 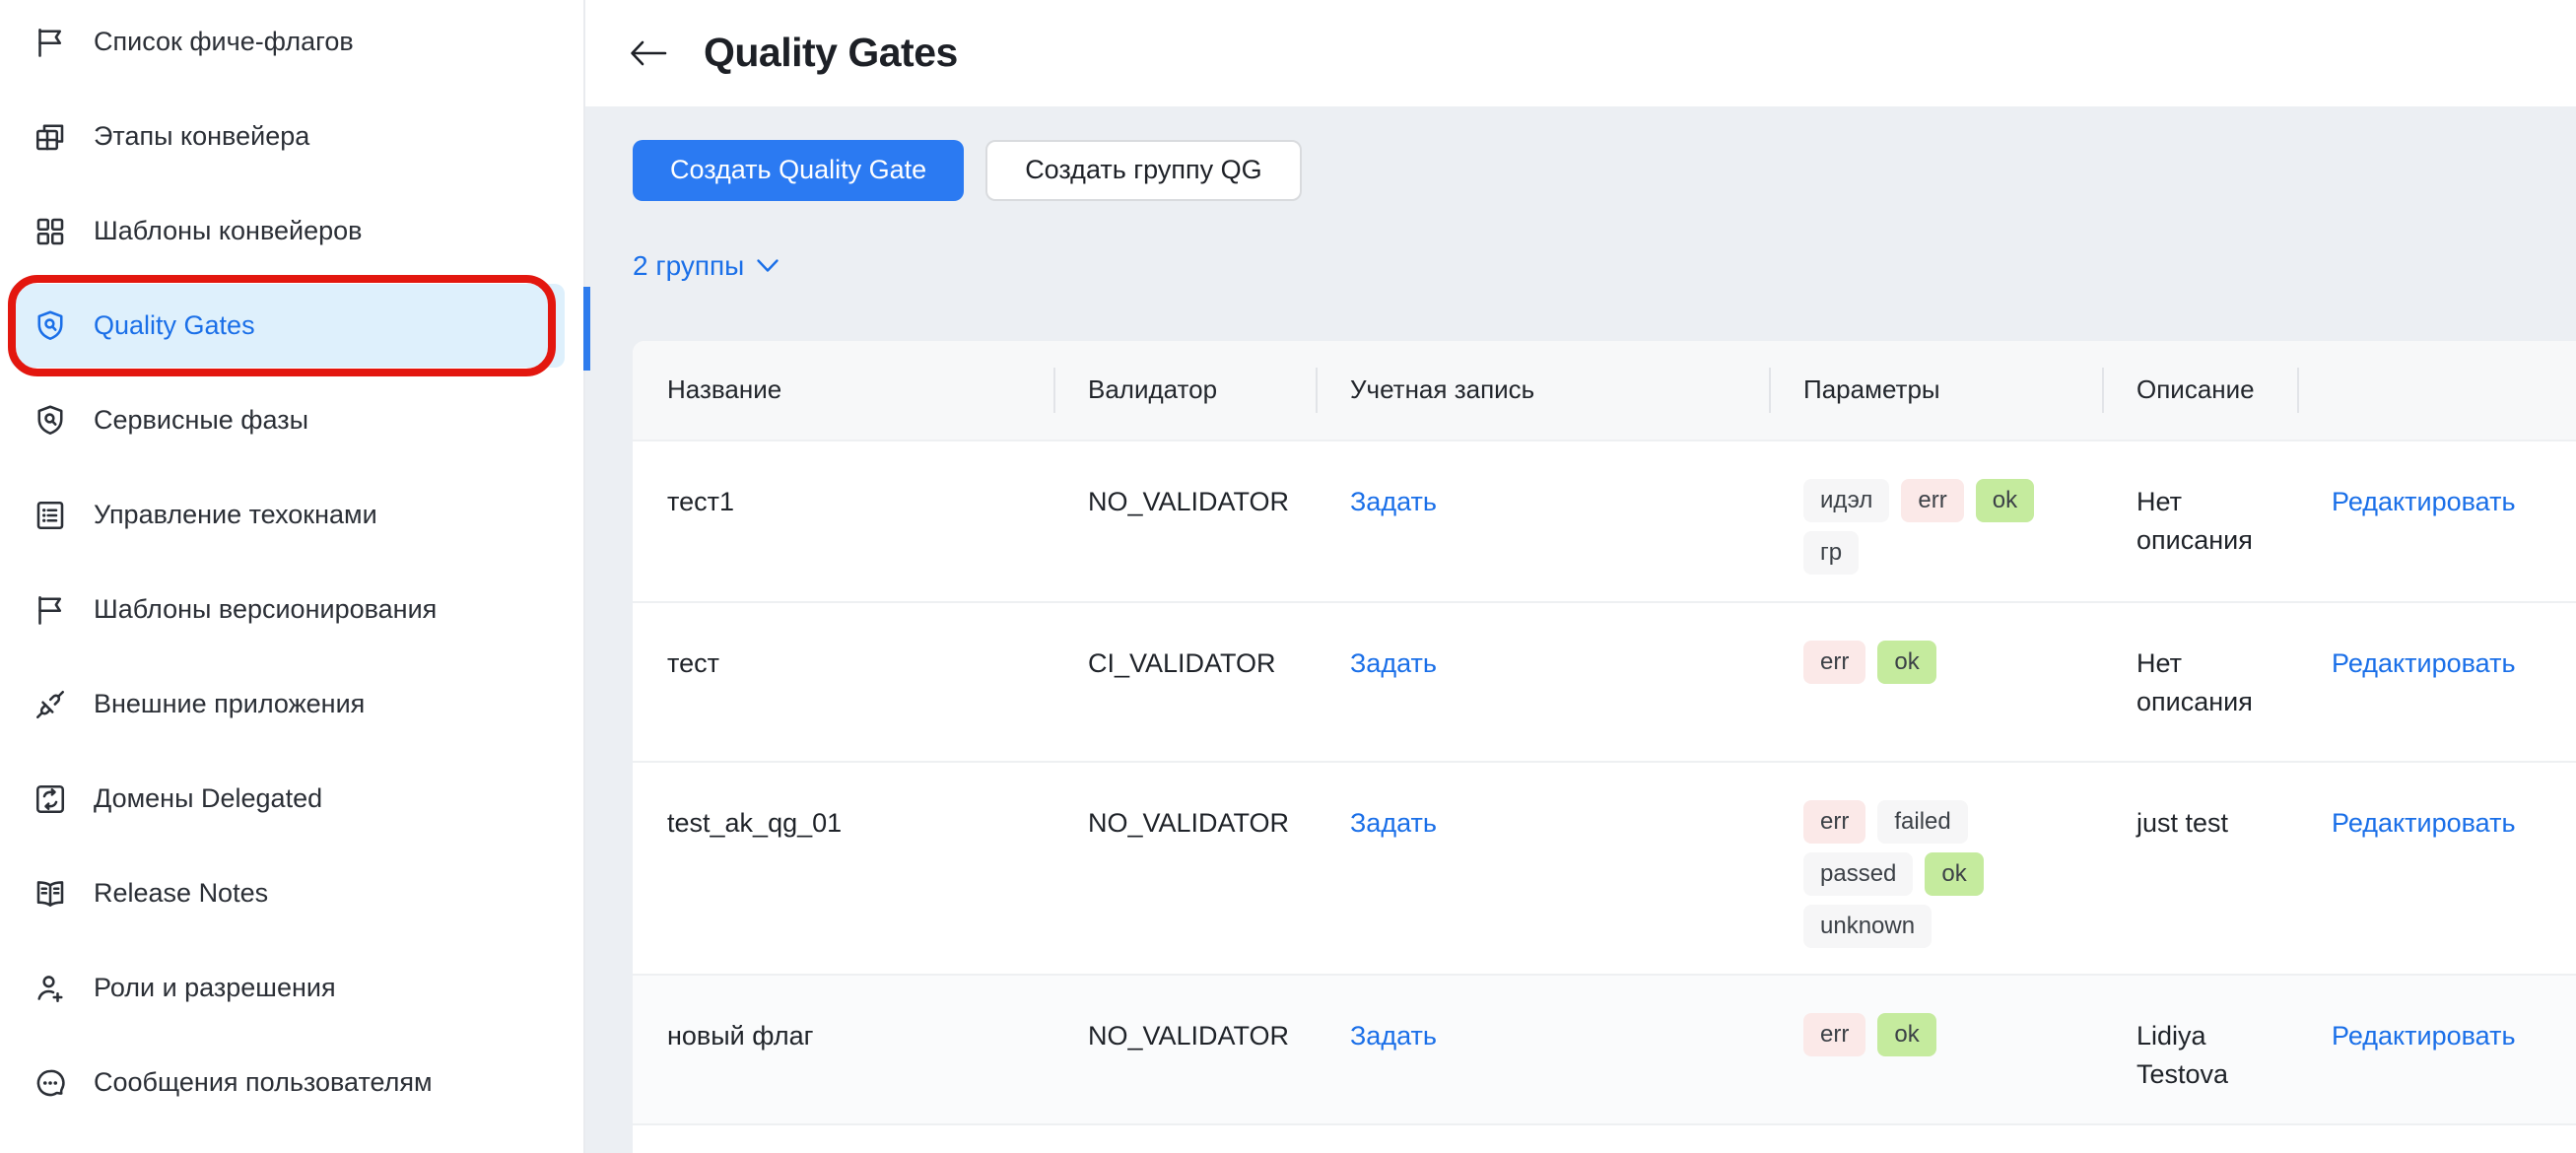 What do you see at coordinates (208, 798) in the screenshot?
I see `sidebar-item-label: Домены Delegated` at bounding box center [208, 798].